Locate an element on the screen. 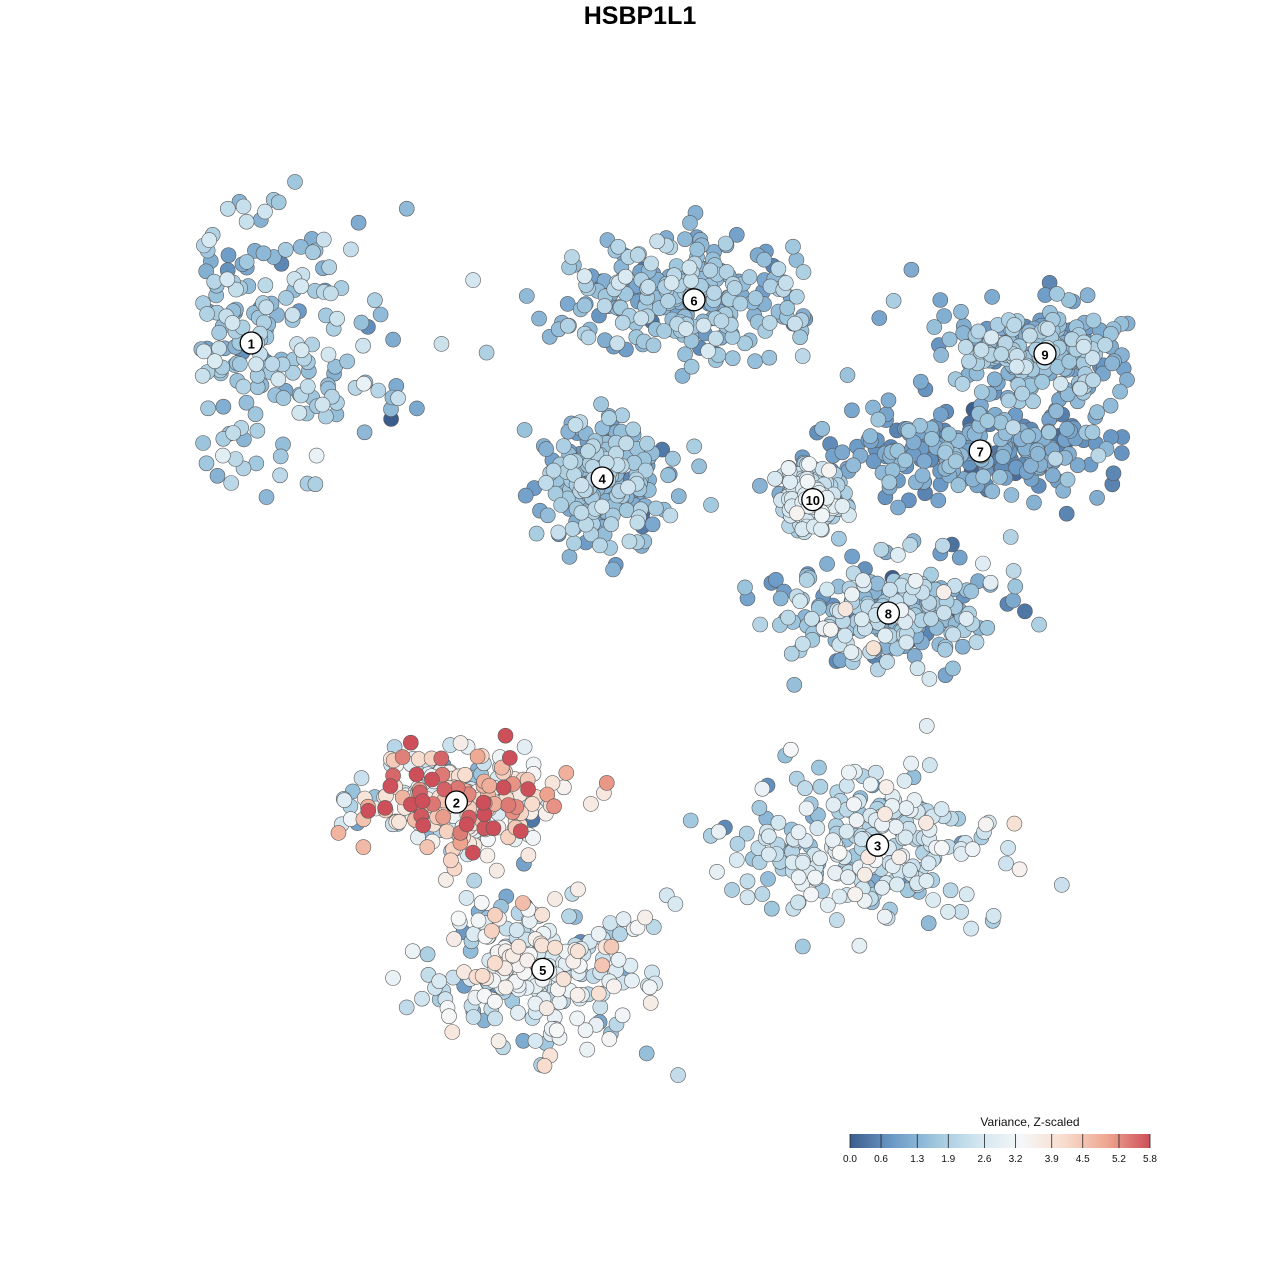 This screenshot has height=1280, width=1280. colorbar-tick-label: 1.9 is located at coordinates (948, 1159).